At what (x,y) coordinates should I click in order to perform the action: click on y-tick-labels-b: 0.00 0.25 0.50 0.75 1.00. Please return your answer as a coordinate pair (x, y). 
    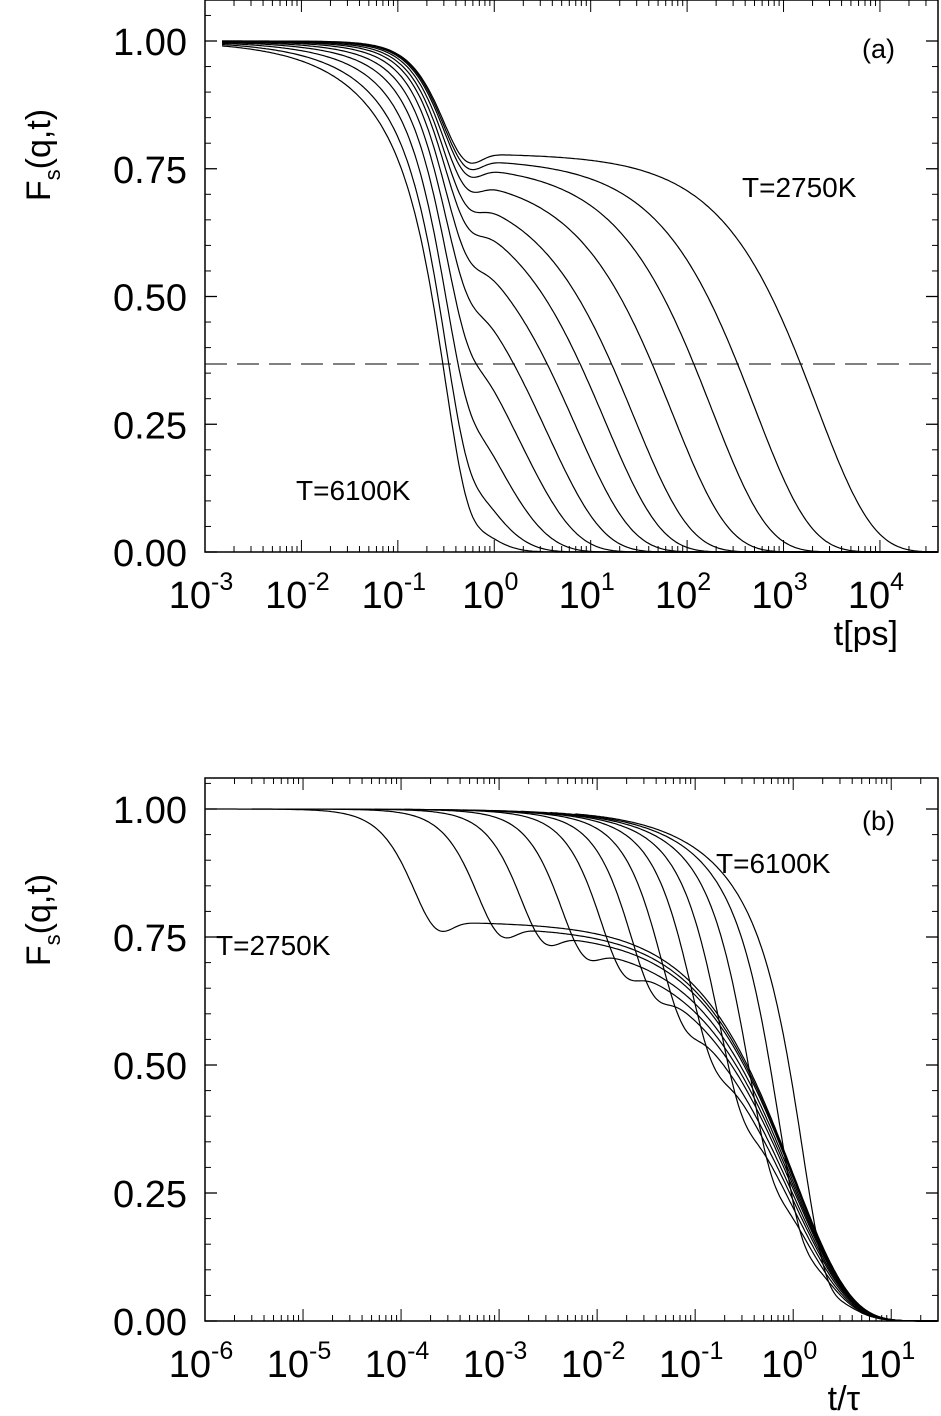
    Looking at the image, I should click on (150, 1067).